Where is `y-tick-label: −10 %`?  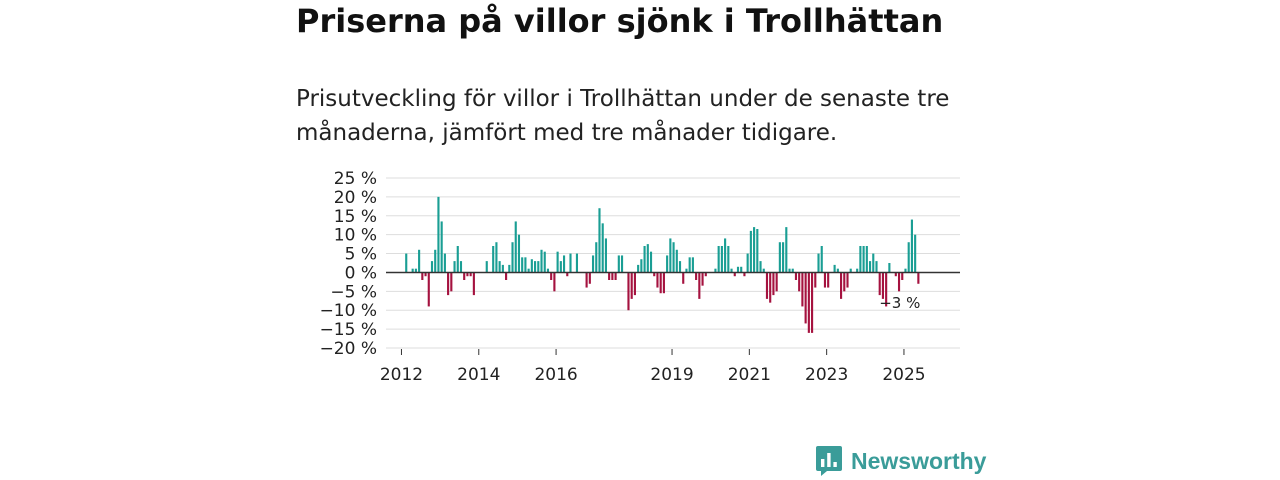
y-tick-label: −10 % is located at coordinates (348, 311).